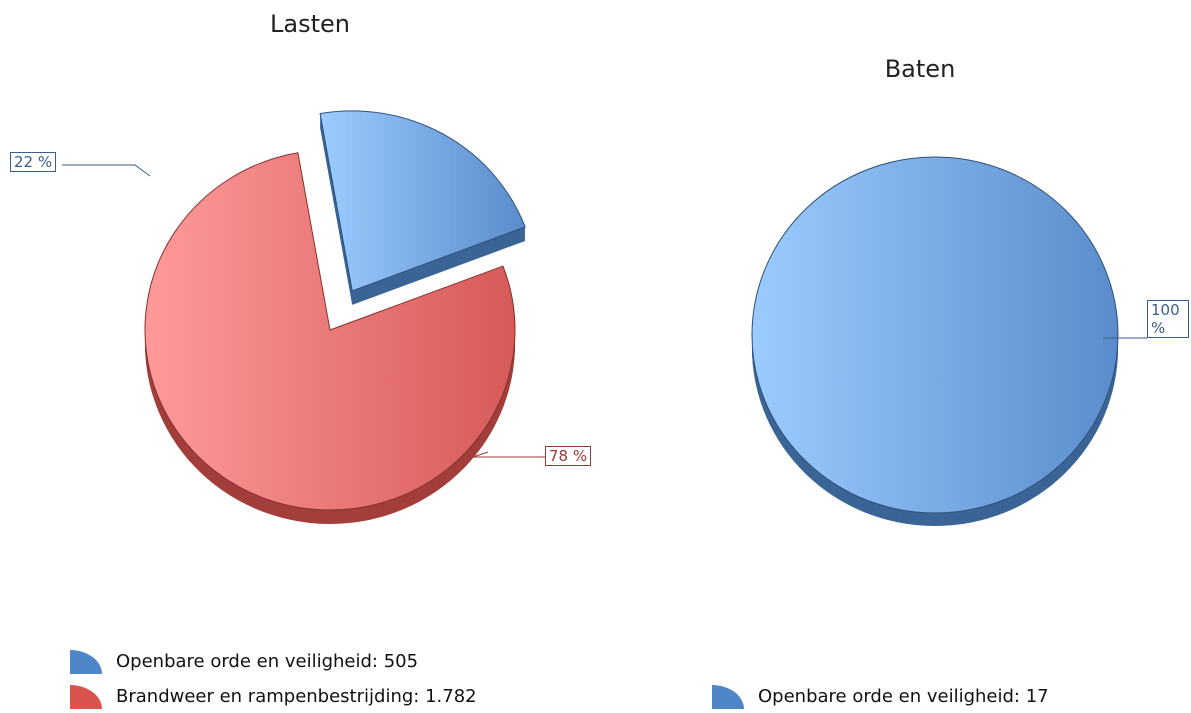 Image resolution: width=1191 pixels, height=713 pixels. Describe the element at coordinates (568, 456) in the screenshot. I see `data-label: 78 %` at that location.